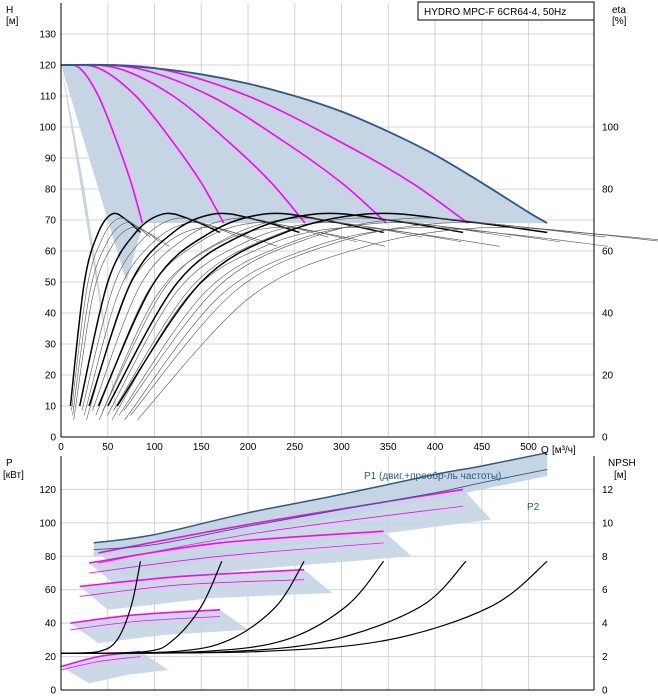 This screenshot has width=658, height=700. Describe the element at coordinates (341, 447) in the screenshot. I see `x-tick-label: 300` at that location.